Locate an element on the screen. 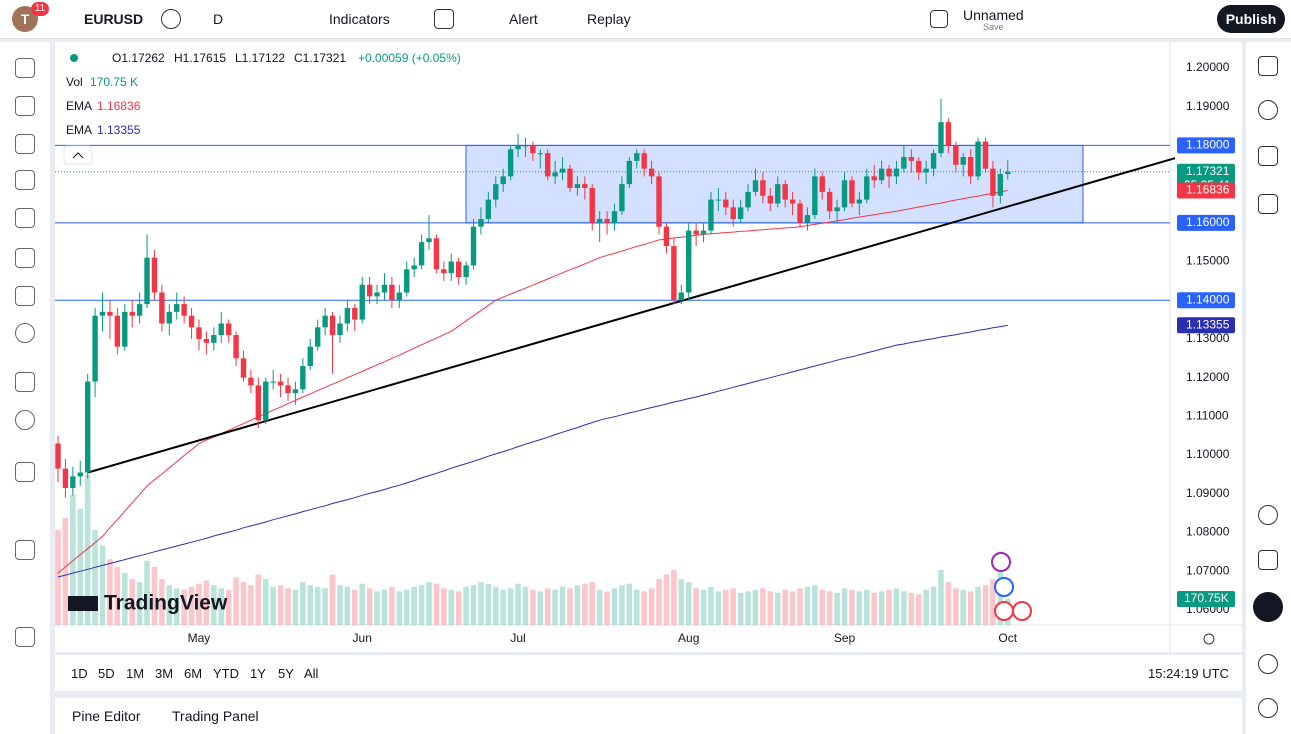 This screenshot has height=734, width=1291. calendar-icon is located at coordinates (1268, 560).